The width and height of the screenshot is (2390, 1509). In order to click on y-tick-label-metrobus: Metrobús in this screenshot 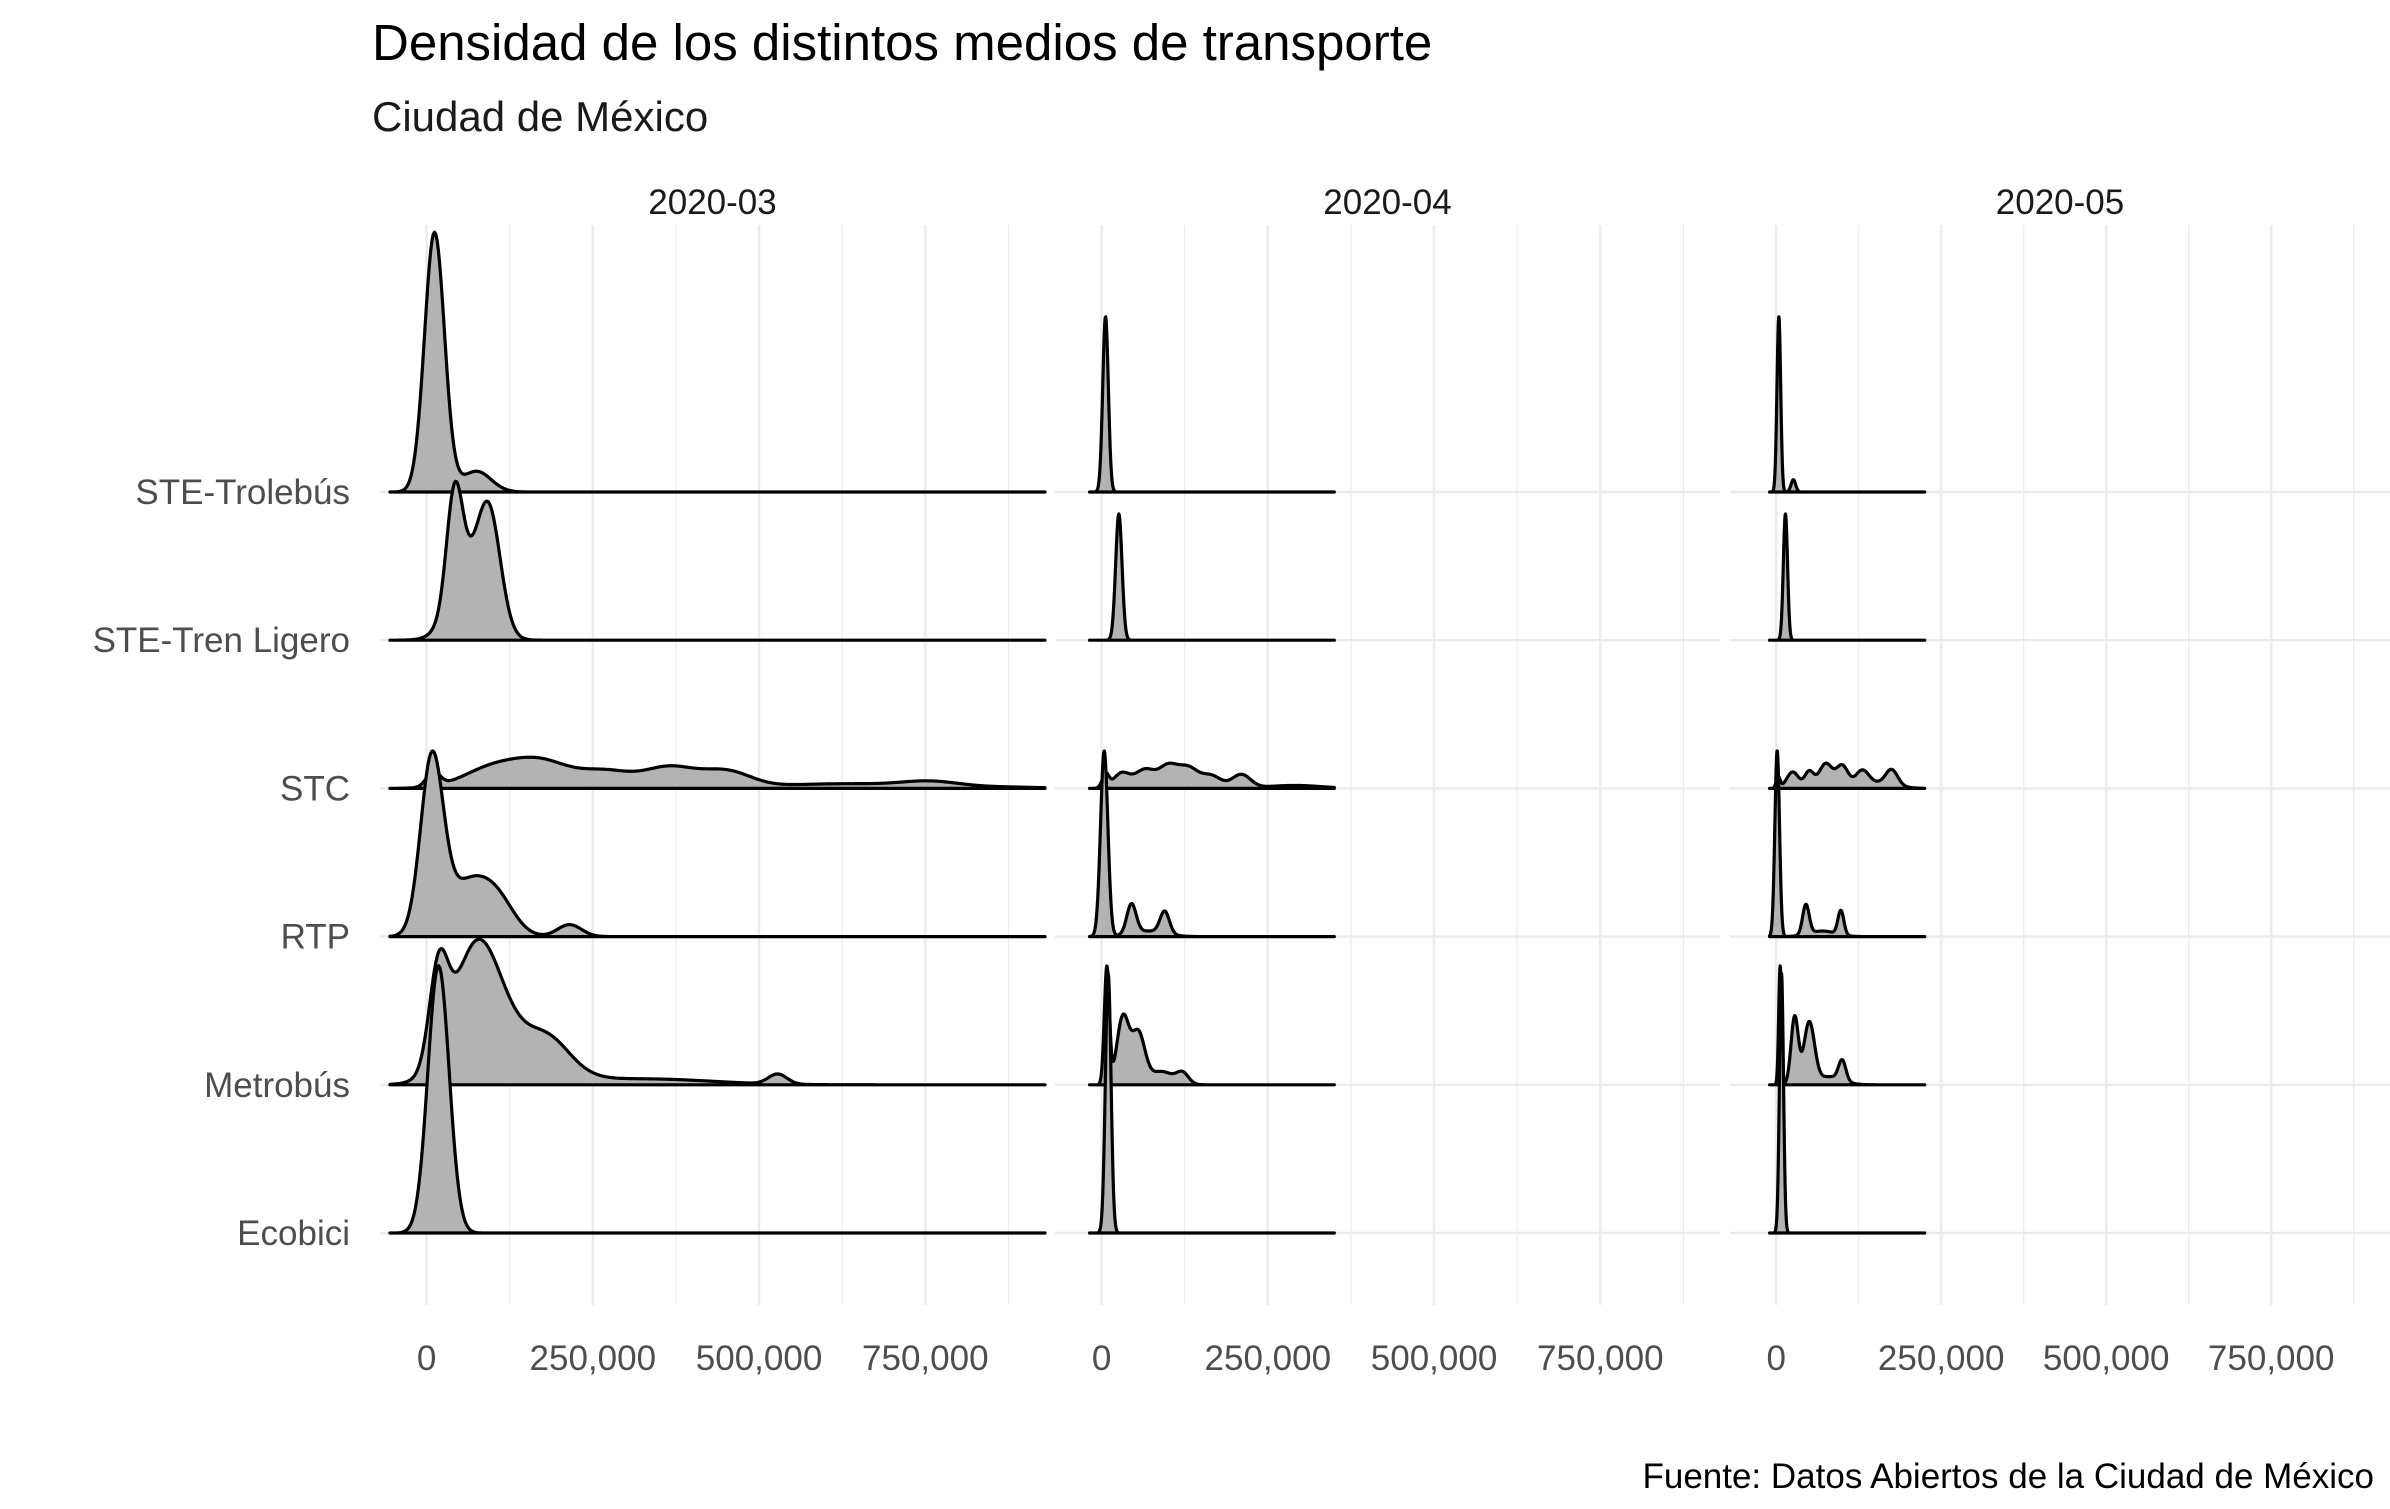, I will do `click(277, 1085)`.